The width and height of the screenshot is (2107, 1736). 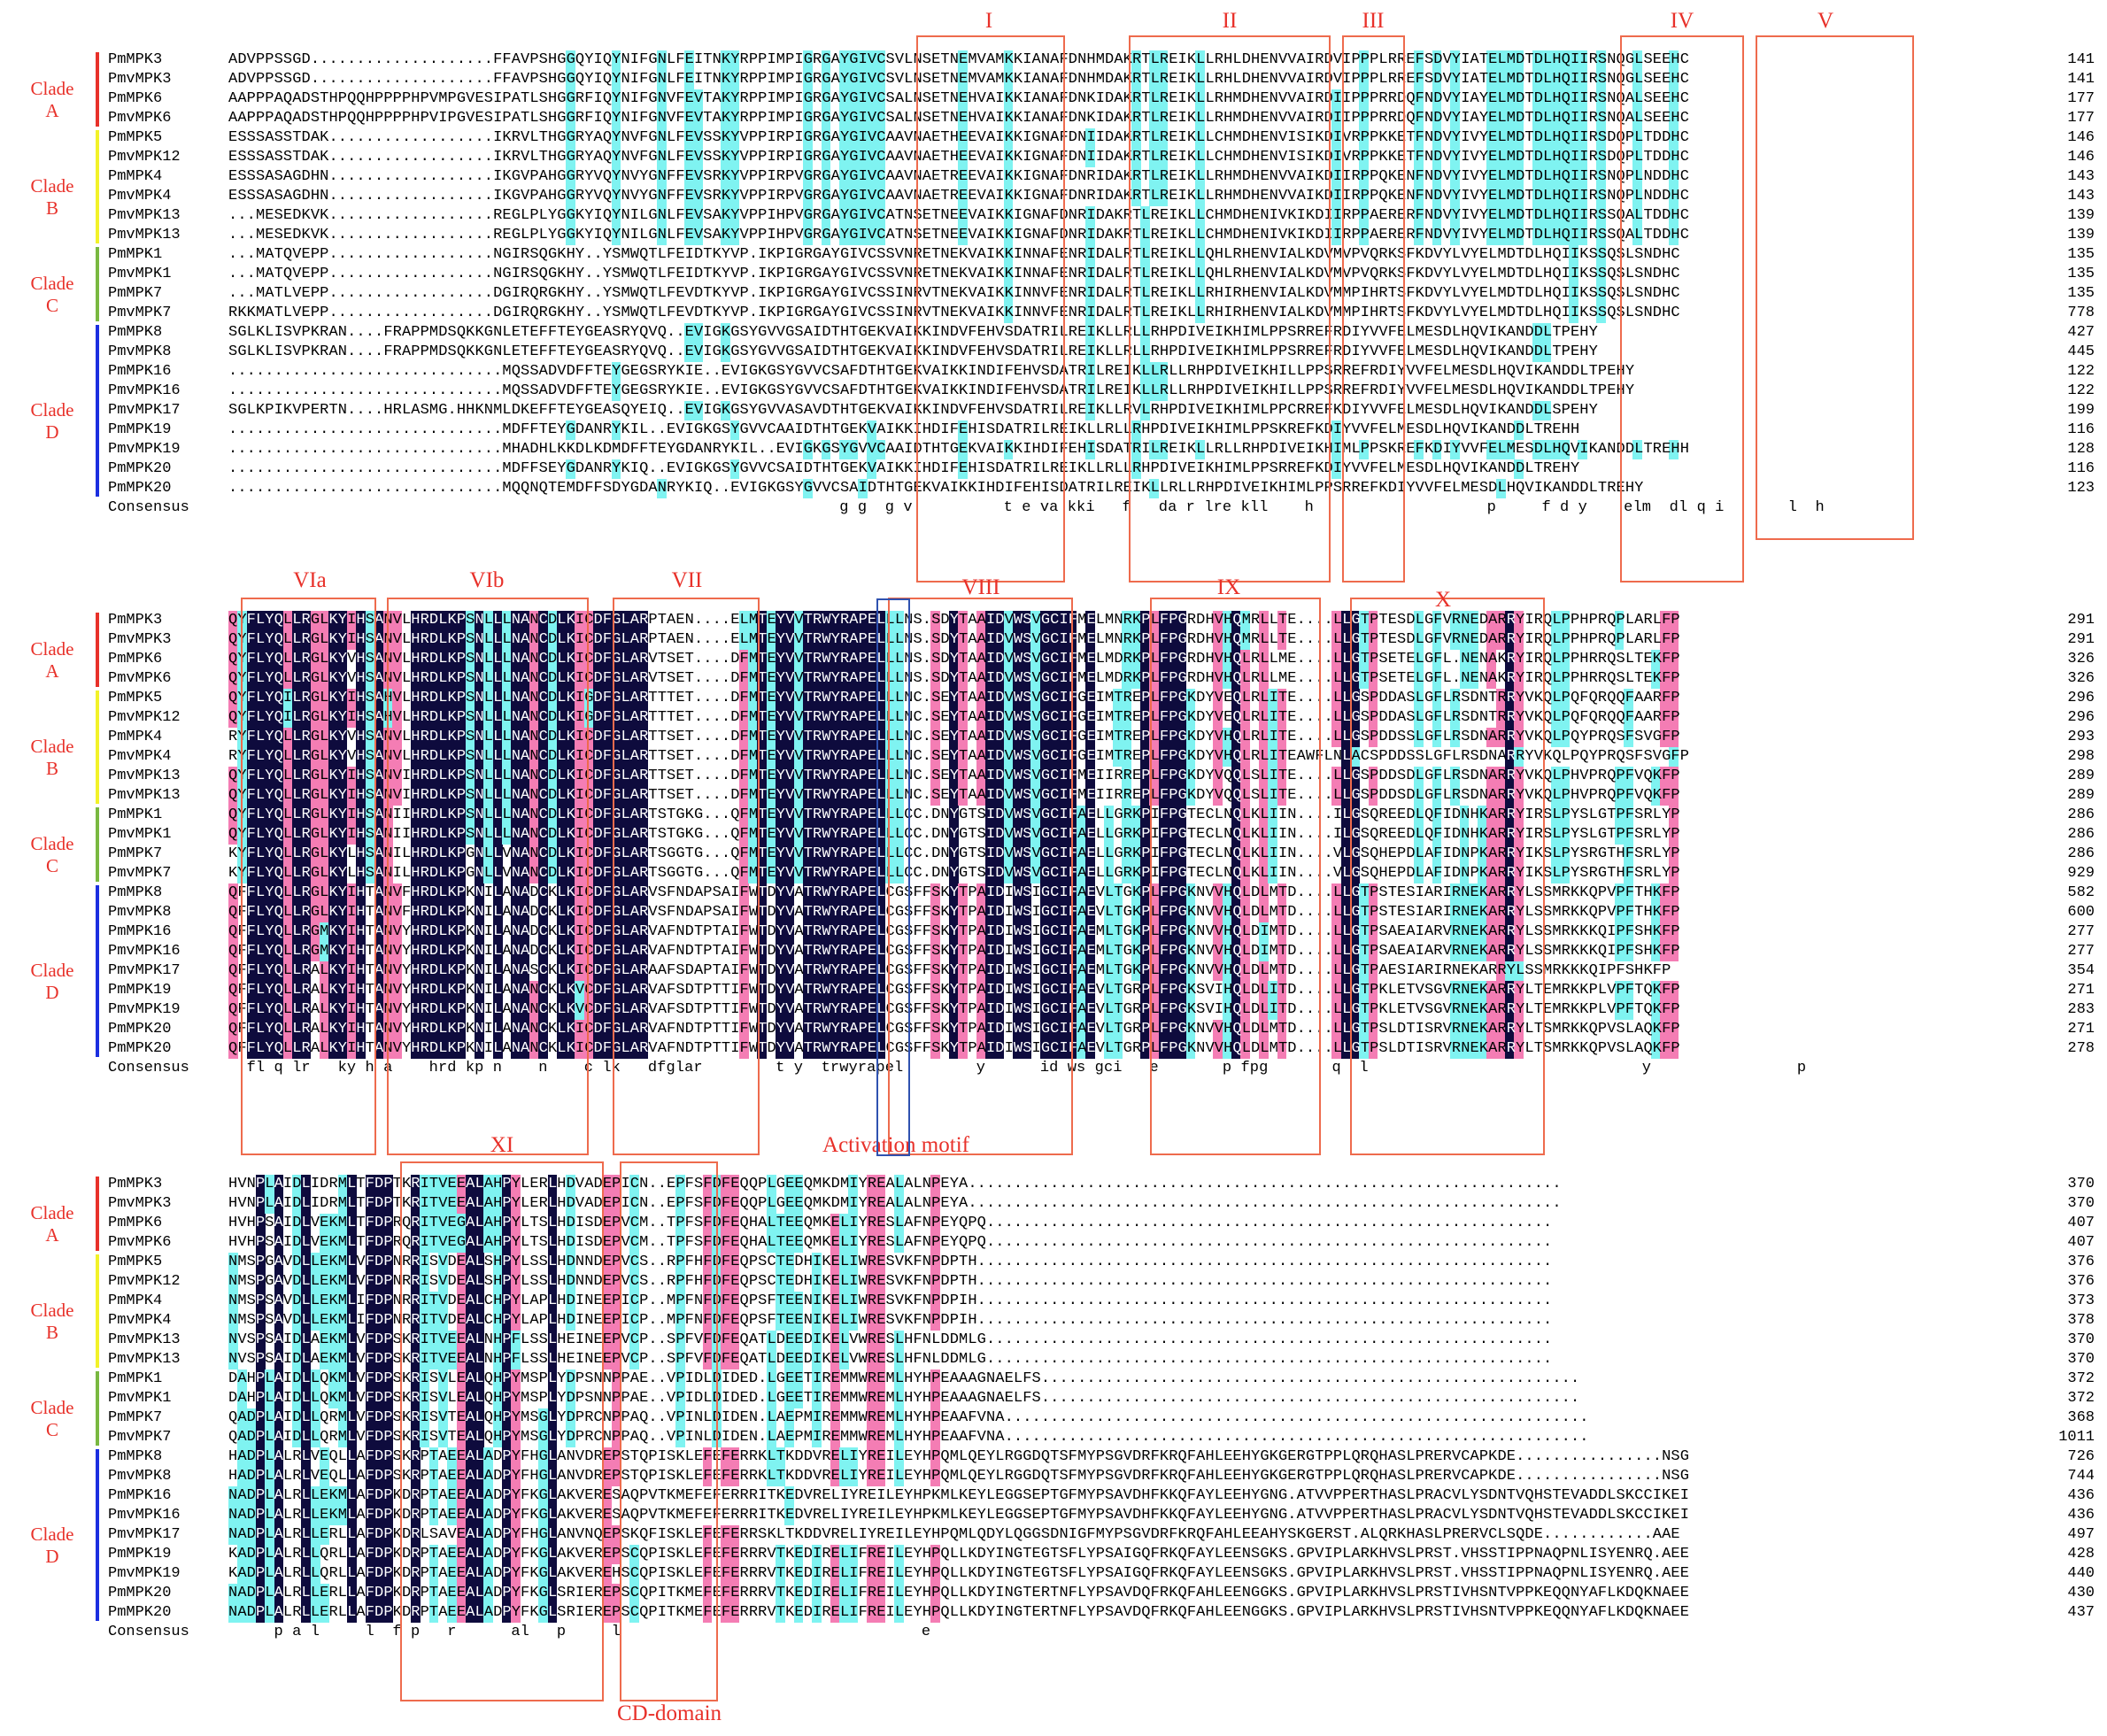 I want to click on clade-bar, so click(x=97, y=89).